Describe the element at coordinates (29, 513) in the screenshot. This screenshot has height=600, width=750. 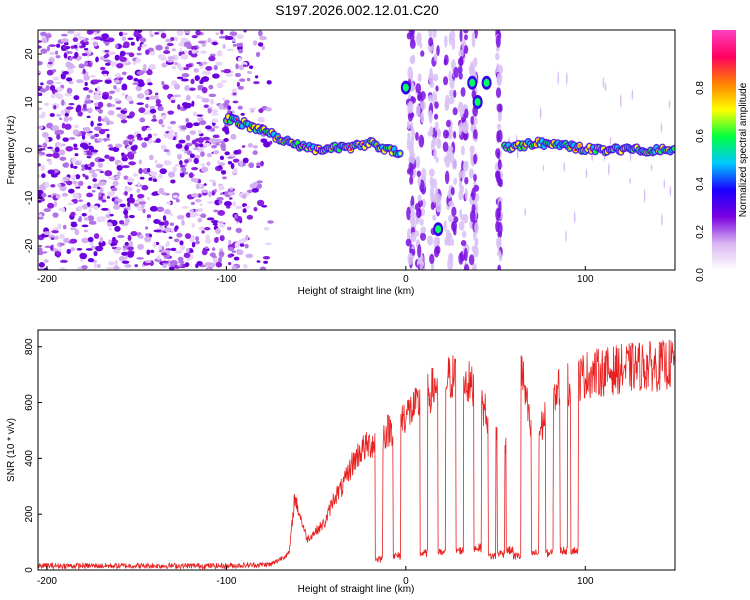
I see `y-tick-label: 200` at that location.